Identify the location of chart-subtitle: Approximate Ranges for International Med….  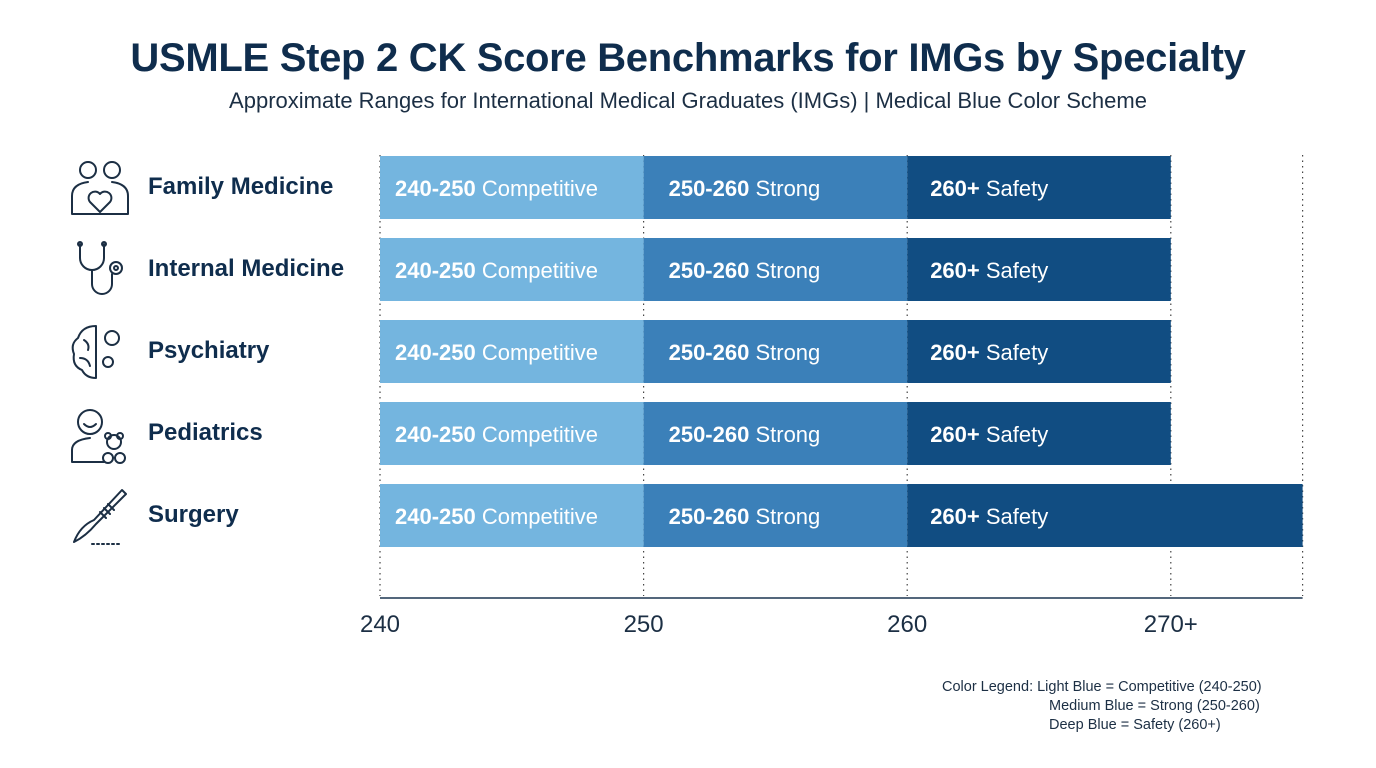
(688, 100).